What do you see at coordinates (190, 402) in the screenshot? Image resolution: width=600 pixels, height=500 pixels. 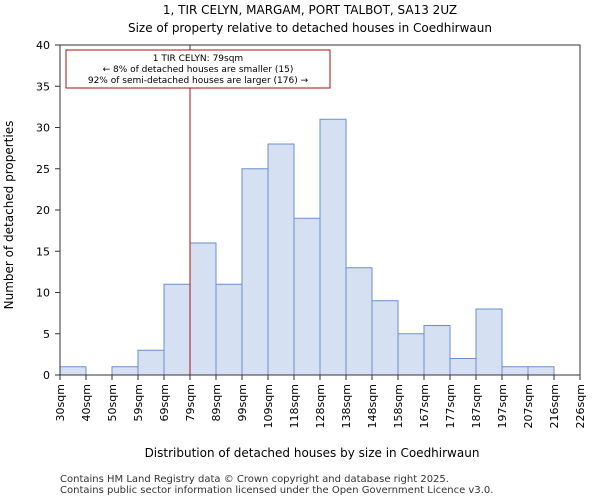 I see `x-tick-label: 79sqm` at bounding box center [190, 402].